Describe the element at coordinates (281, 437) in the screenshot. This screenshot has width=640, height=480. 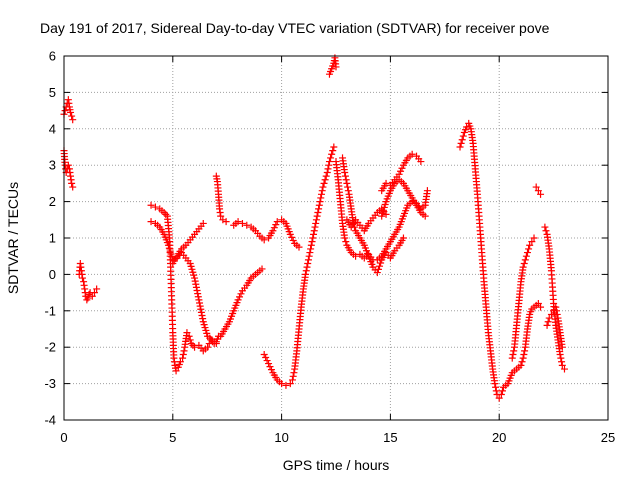
I see `x-tick-label: 10` at that location.